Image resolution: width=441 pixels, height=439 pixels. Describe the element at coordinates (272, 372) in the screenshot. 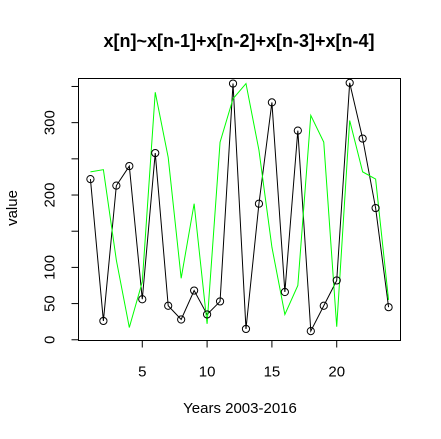

I see `x-tick-label: 15` at that location.